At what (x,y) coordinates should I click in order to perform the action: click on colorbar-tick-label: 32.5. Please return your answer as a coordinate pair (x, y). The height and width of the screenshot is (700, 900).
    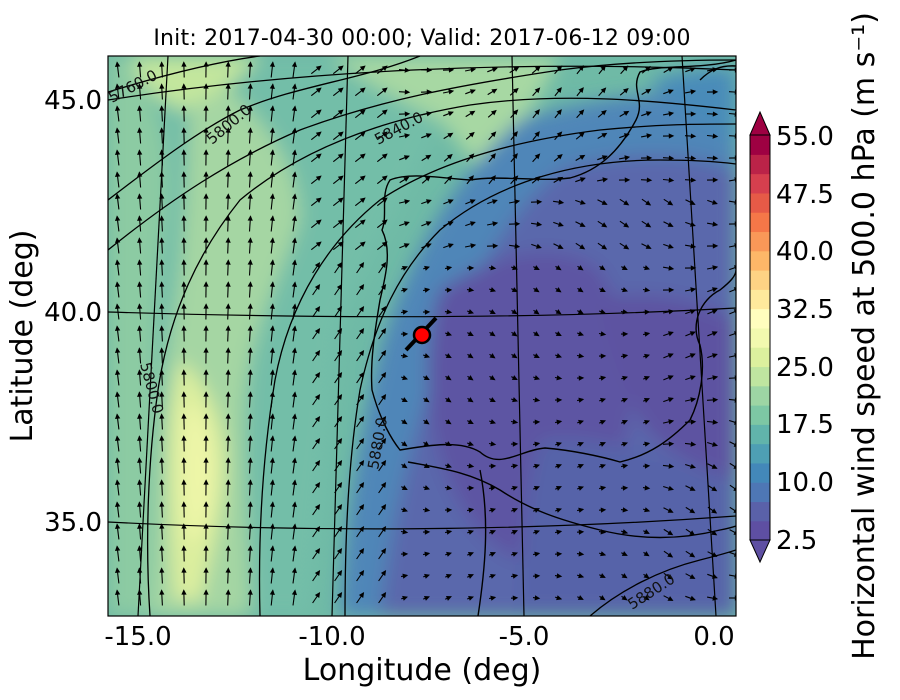
    Looking at the image, I should click on (805, 310).